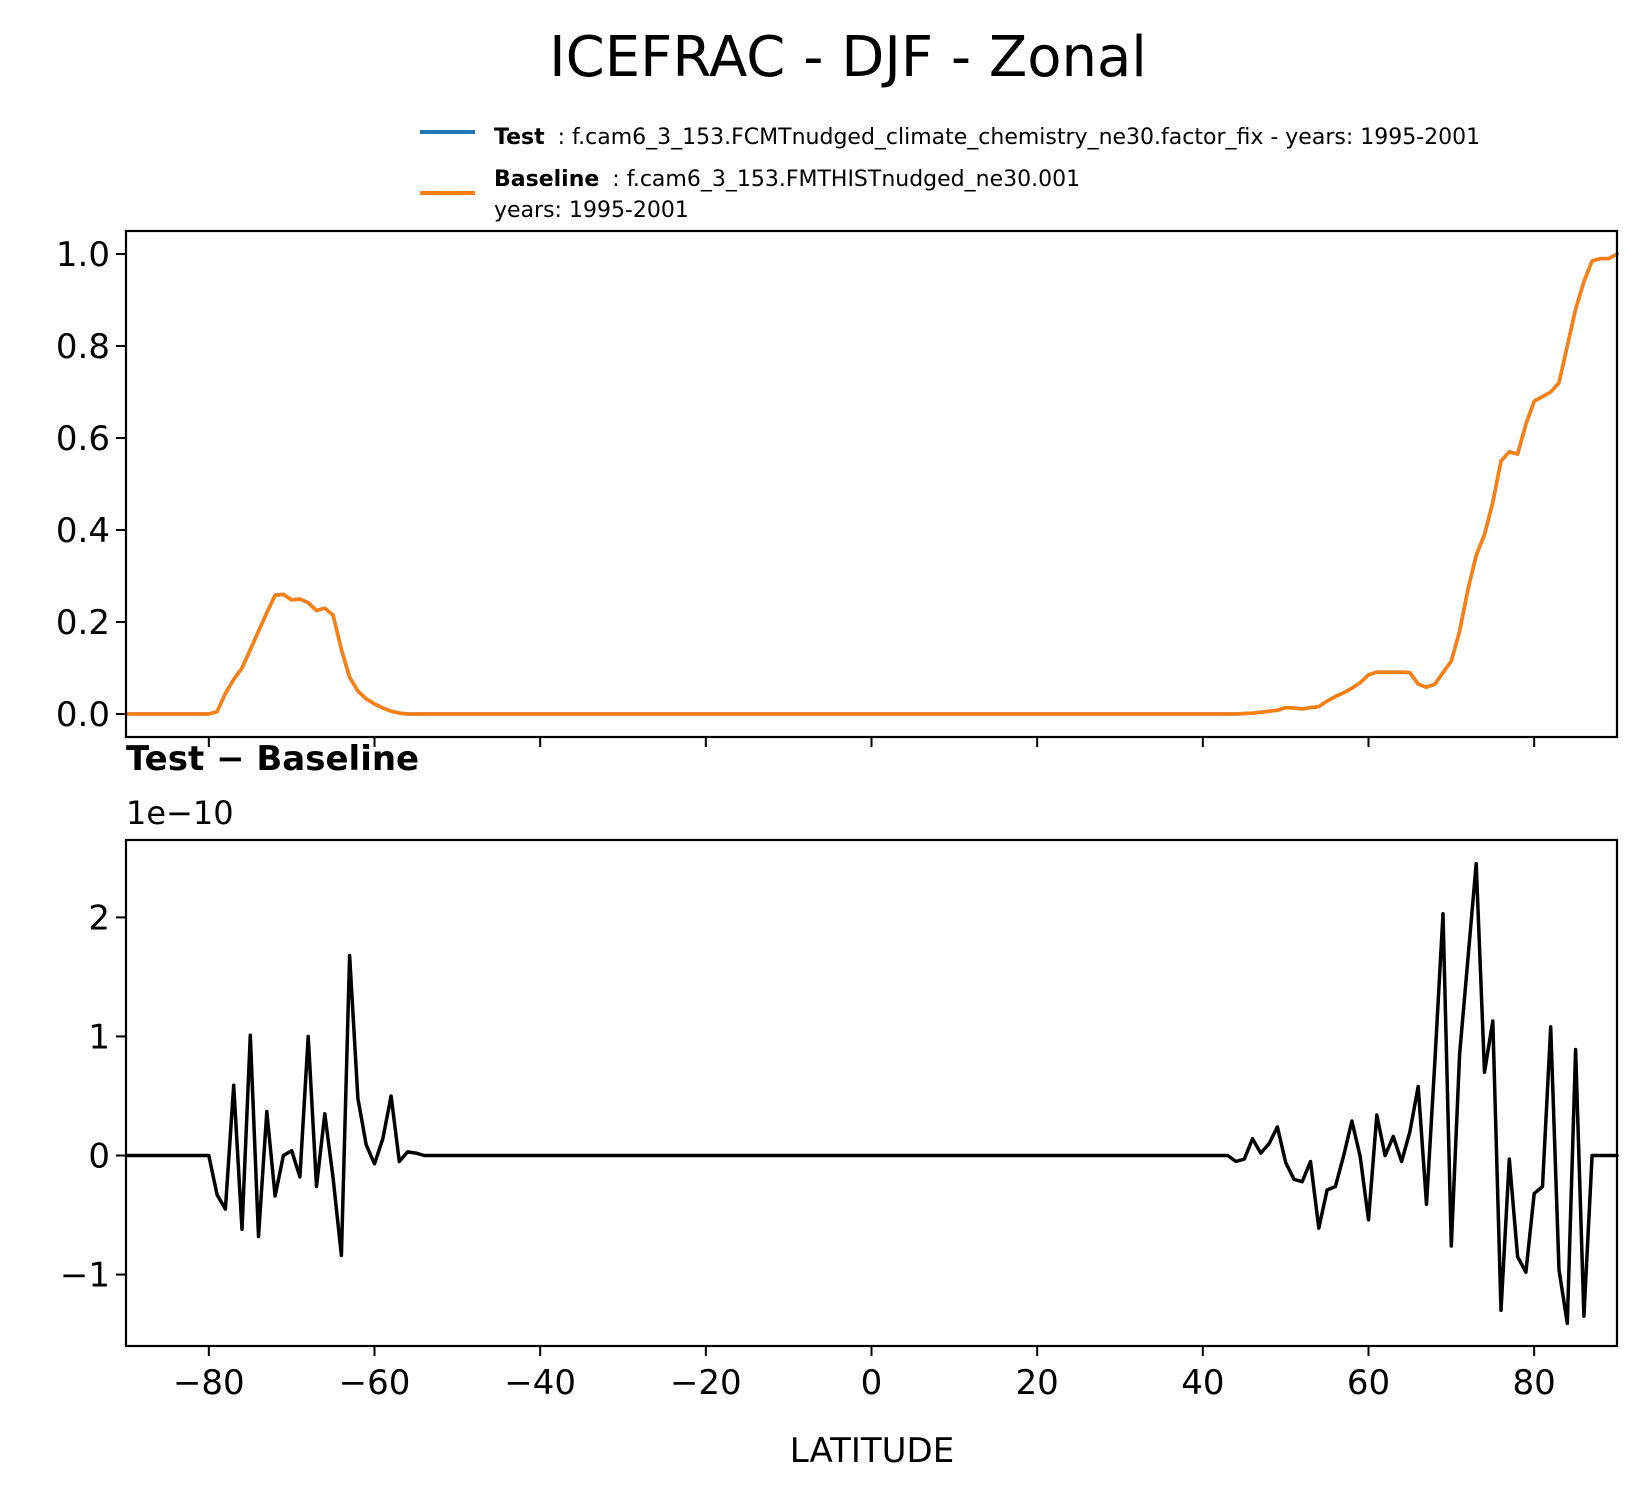 This screenshot has width=1643, height=1496. Describe the element at coordinates (872, 1451) in the screenshot. I see `x-axis-label: LATITUDE` at that location.